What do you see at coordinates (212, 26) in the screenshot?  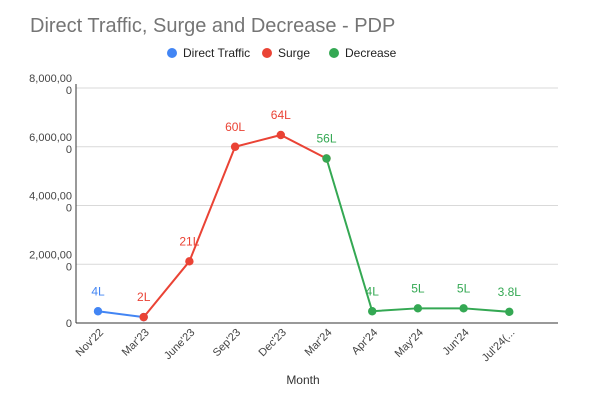 I see `chart-title: Direct Traffic, Surge and Decrease - PDP` at bounding box center [212, 26].